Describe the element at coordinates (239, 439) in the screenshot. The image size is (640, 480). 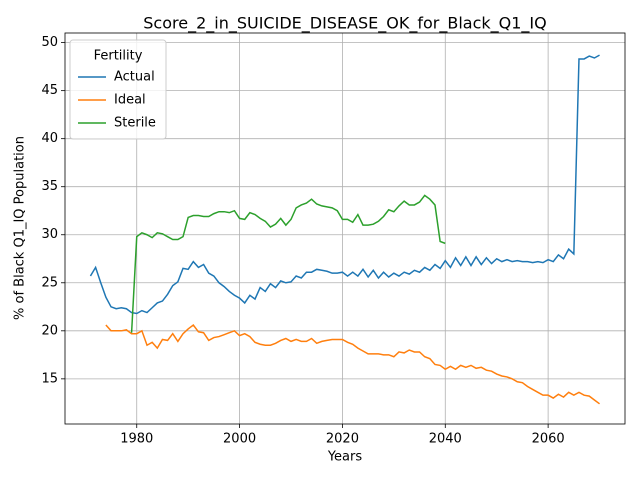
I see `x-tick-label: 2000` at that location.